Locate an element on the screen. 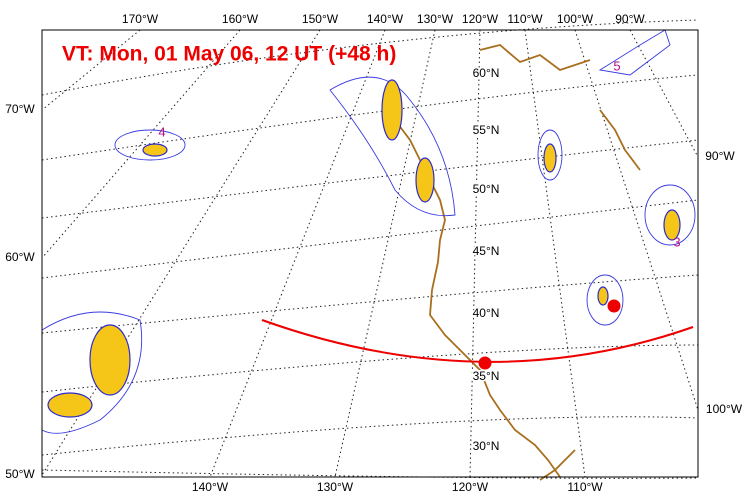 This screenshot has width=750, height=497. lon-label: 70°W is located at coordinates (20, 109).